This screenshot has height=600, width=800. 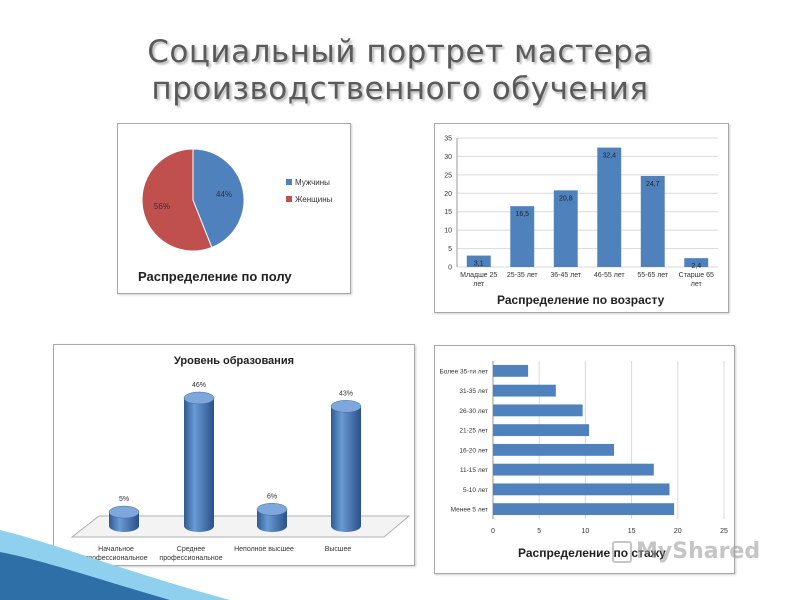 I want to click on chart-title: Распределение по полу, so click(x=215, y=276).